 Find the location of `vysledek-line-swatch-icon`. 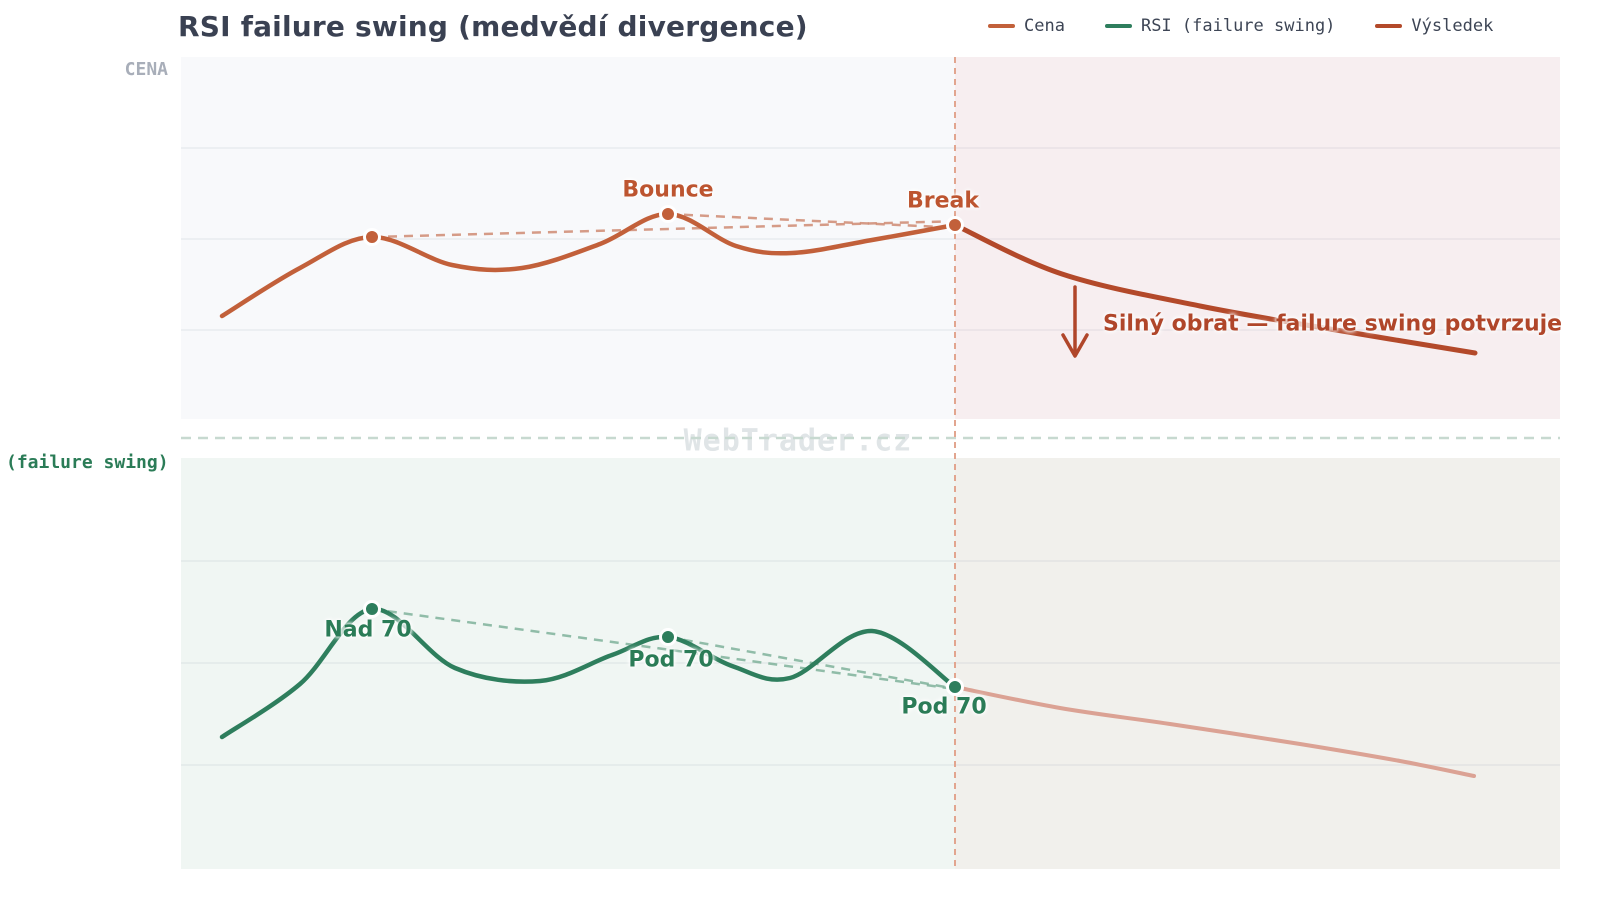

vysledek-line-swatch-icon is located at coordinates (1389, 26).